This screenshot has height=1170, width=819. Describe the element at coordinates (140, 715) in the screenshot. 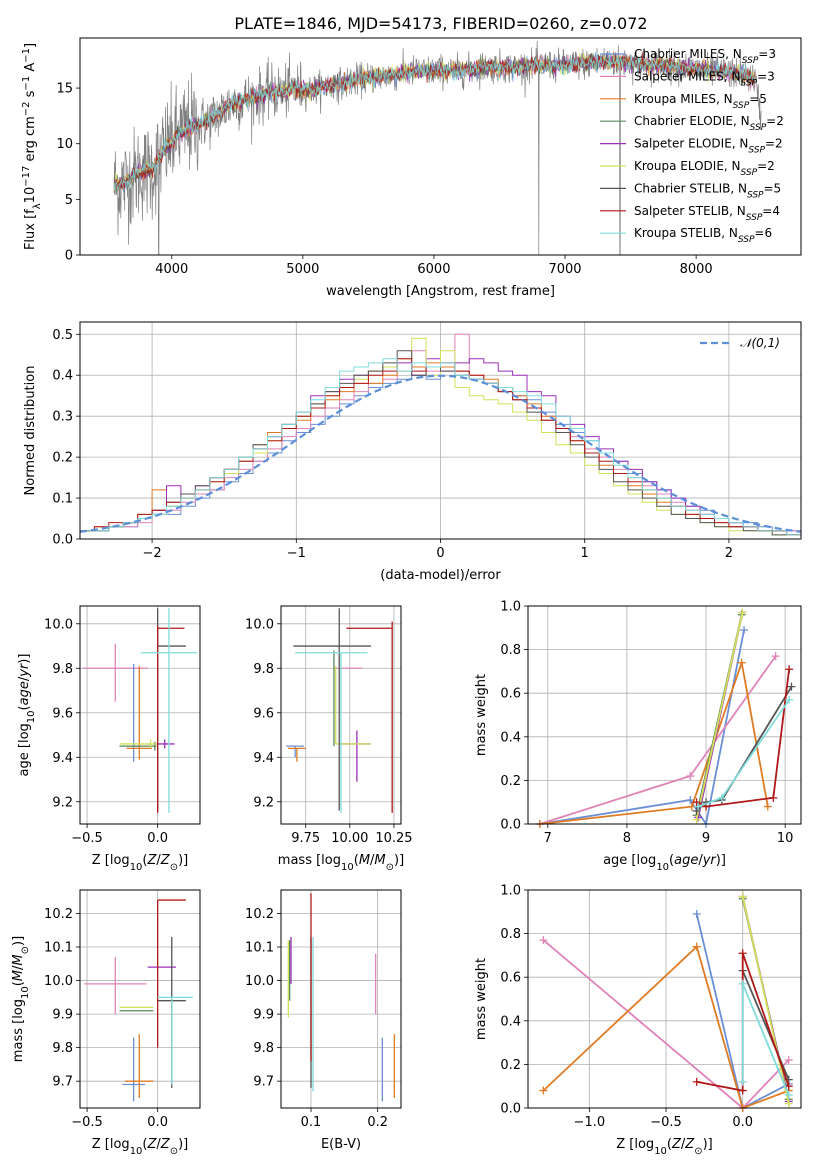

I see `Z-age-frame` at that location.